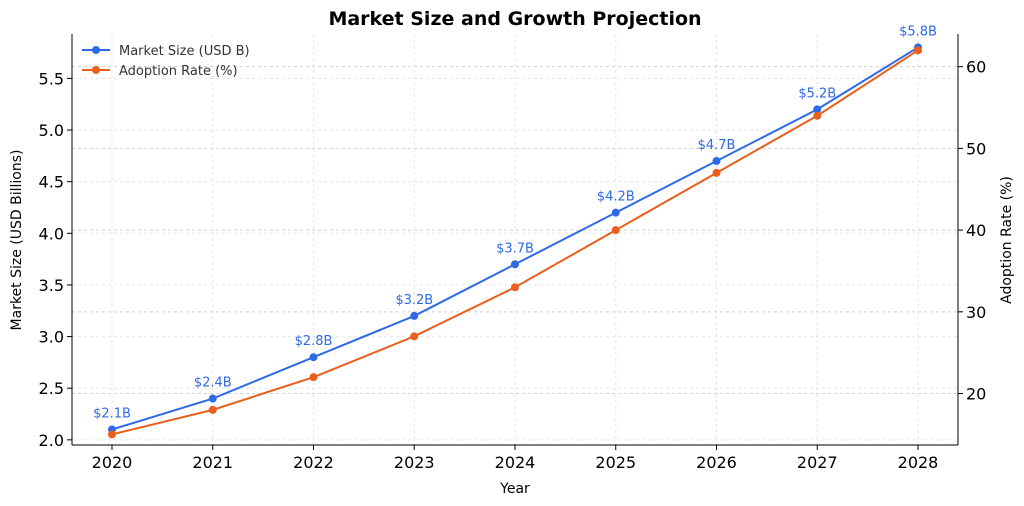 Image resolution: width=1024 pixels, height=506 pixels. What do you see at coordinates (414, 462) in the screenshot?
I see `x-tick-label: 2023` at bounding box center [414, 462].